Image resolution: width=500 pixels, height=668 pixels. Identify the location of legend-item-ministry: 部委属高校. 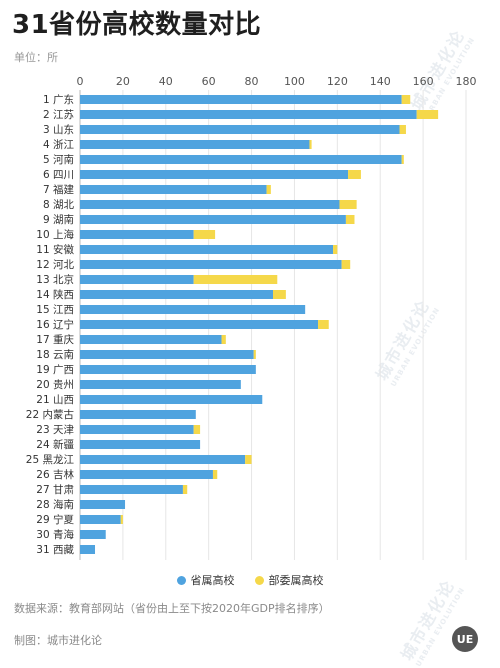
(289, 580).